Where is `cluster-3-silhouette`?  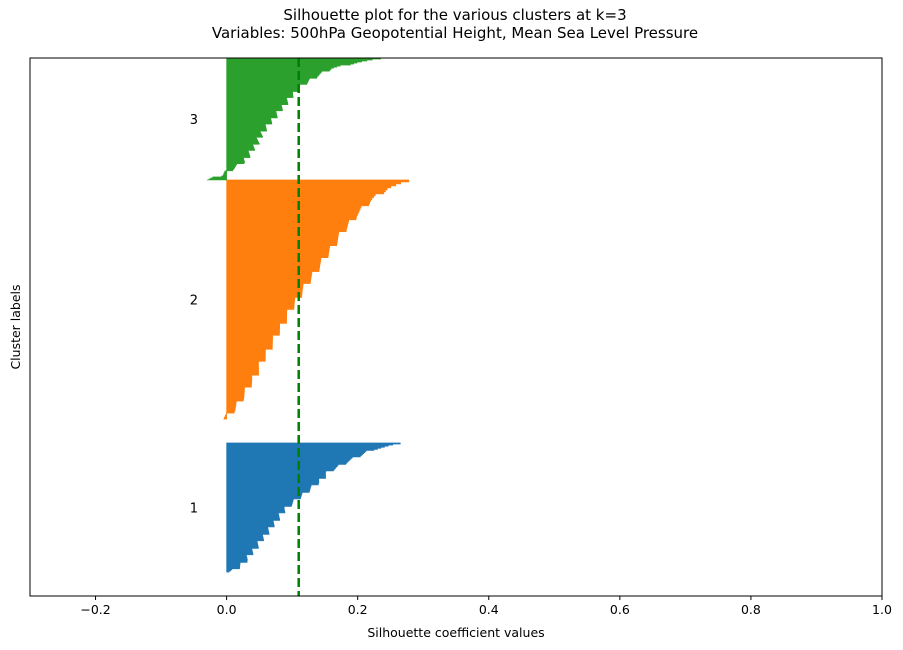
cluster-3-silhouette is located at coordinates (293, 119).